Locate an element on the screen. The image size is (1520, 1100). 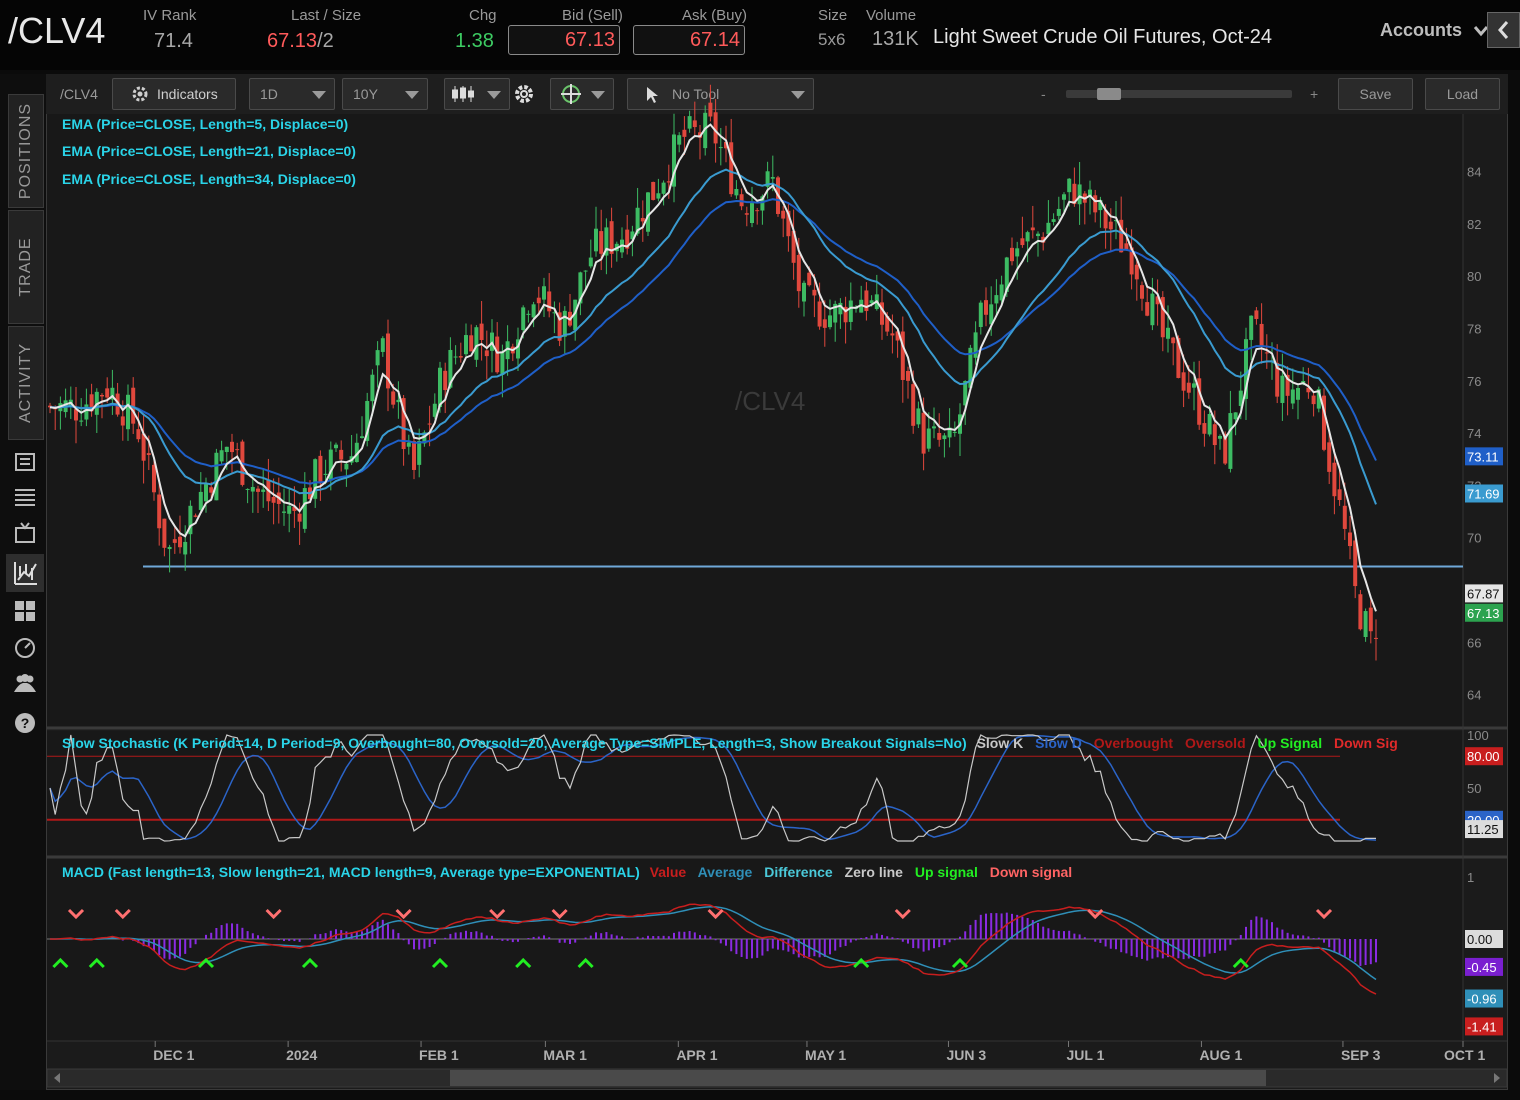
list-icon is located at coordinates (25, 497).